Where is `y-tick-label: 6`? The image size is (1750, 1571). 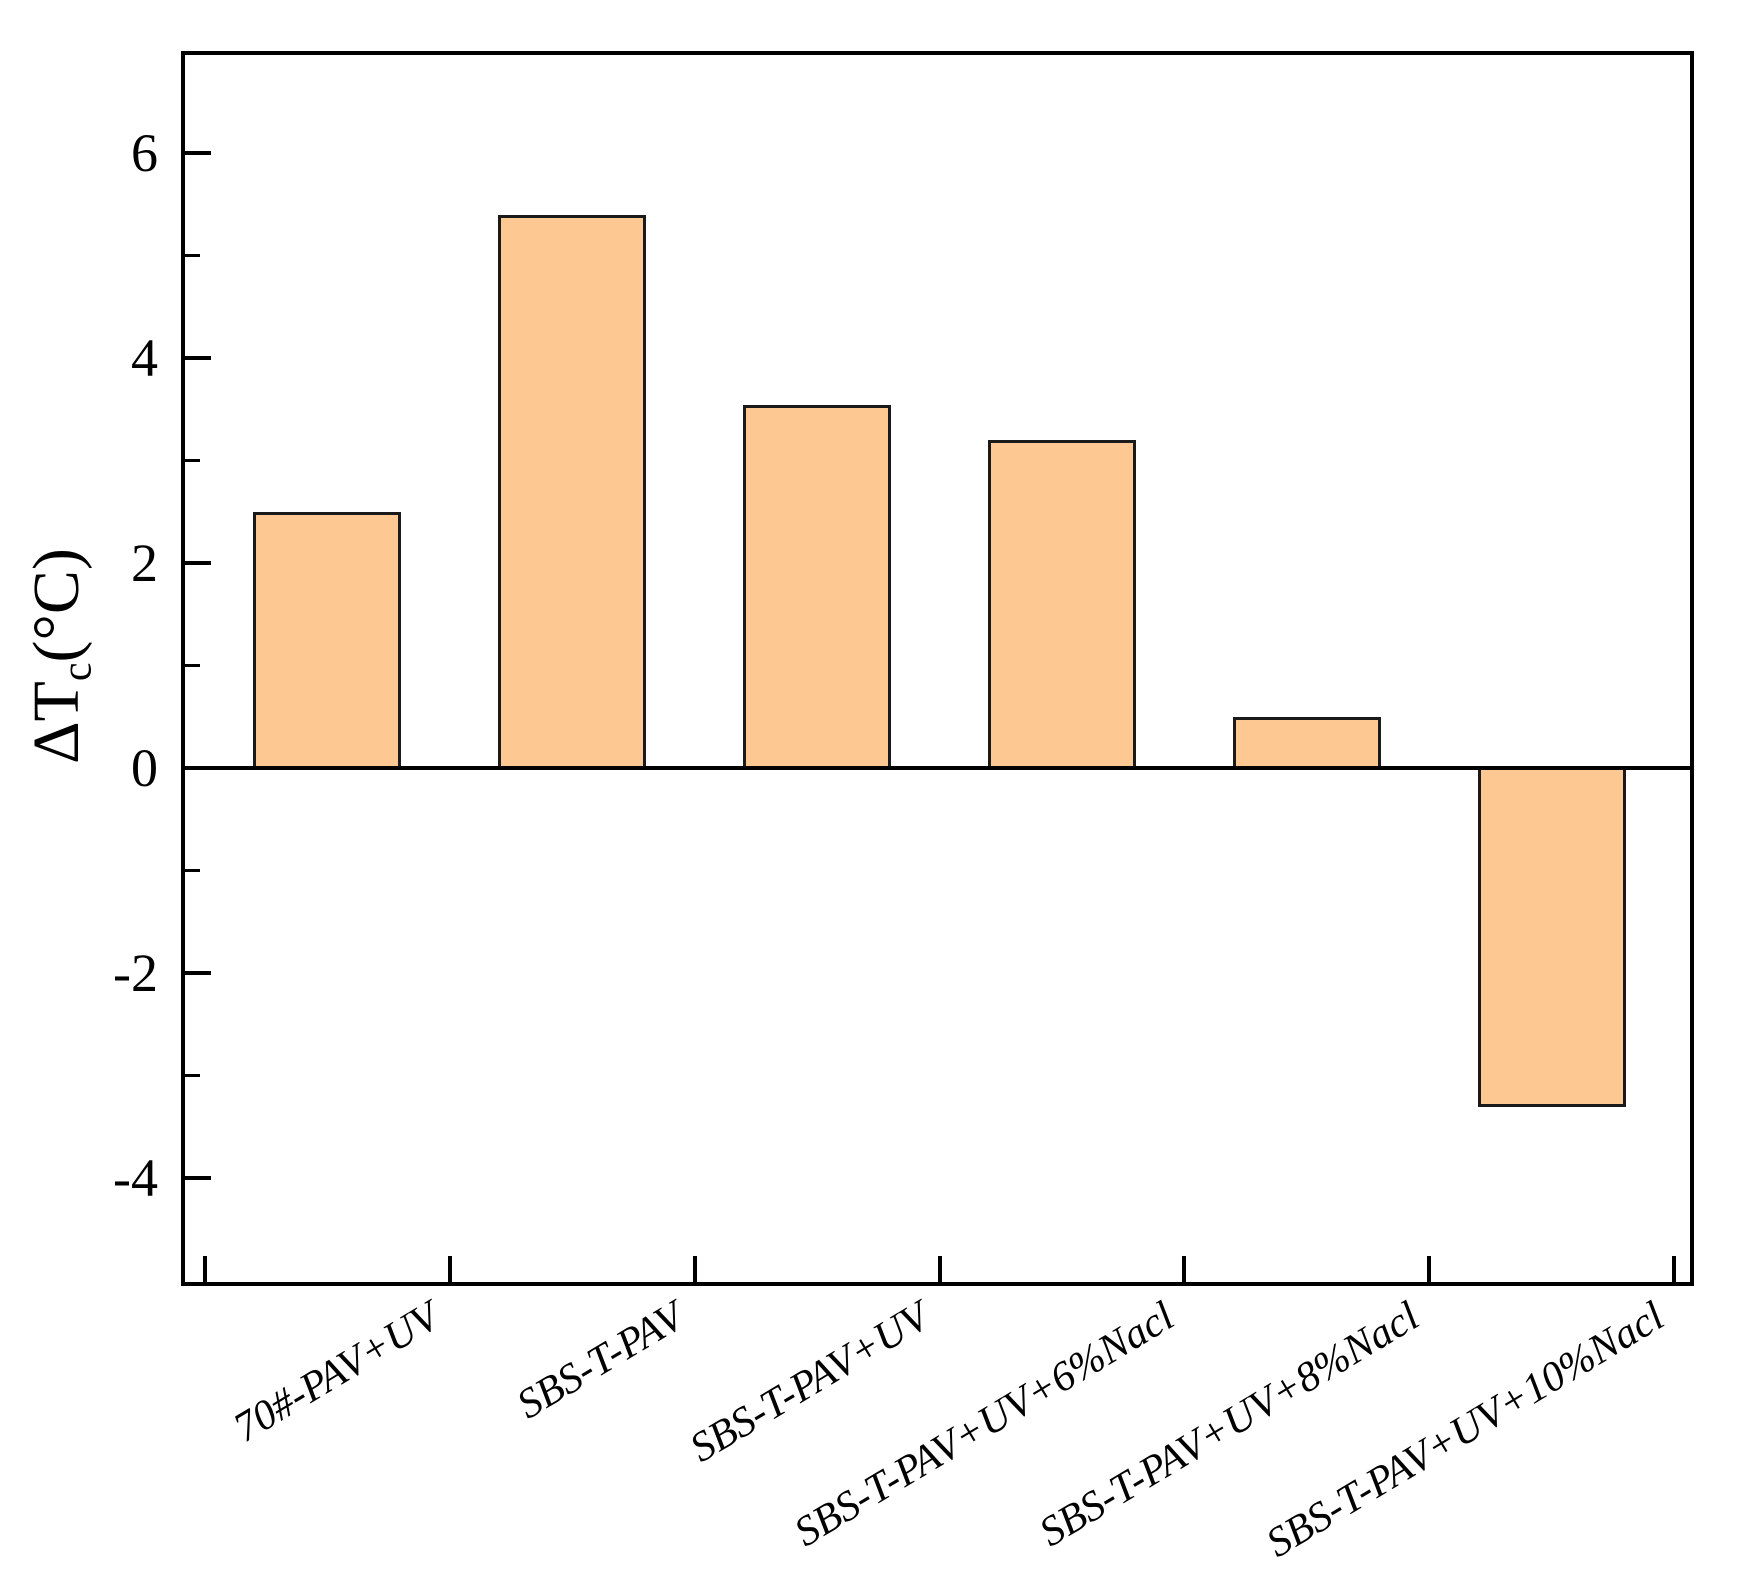 y-tick-label: 6 is located at coordinates (144, 153).